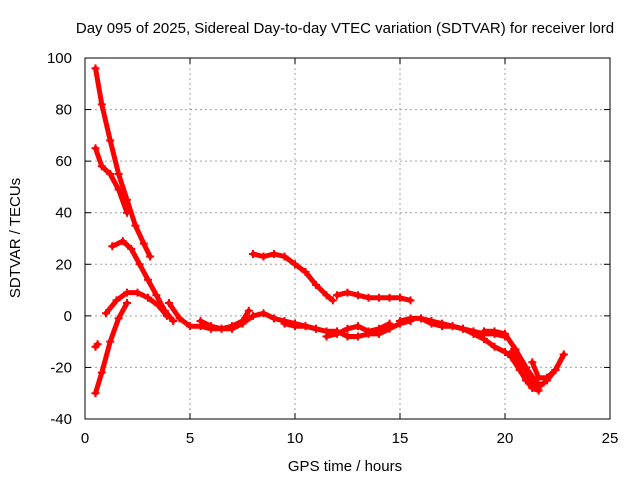 This screenshot has width=640, height=480. Describe the element at coordinates (15, 238) in the screenshot. I see `y-axis-label: SDTVAR / TECUs` at that location.